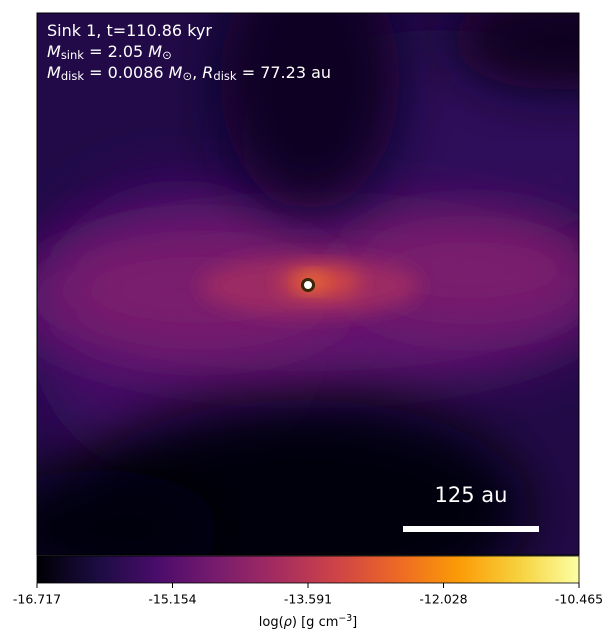  What do you see at coordinates (116, 51) in the screenshot?
I see `text-segment: = 2.05` at bounding box center [116, 51].